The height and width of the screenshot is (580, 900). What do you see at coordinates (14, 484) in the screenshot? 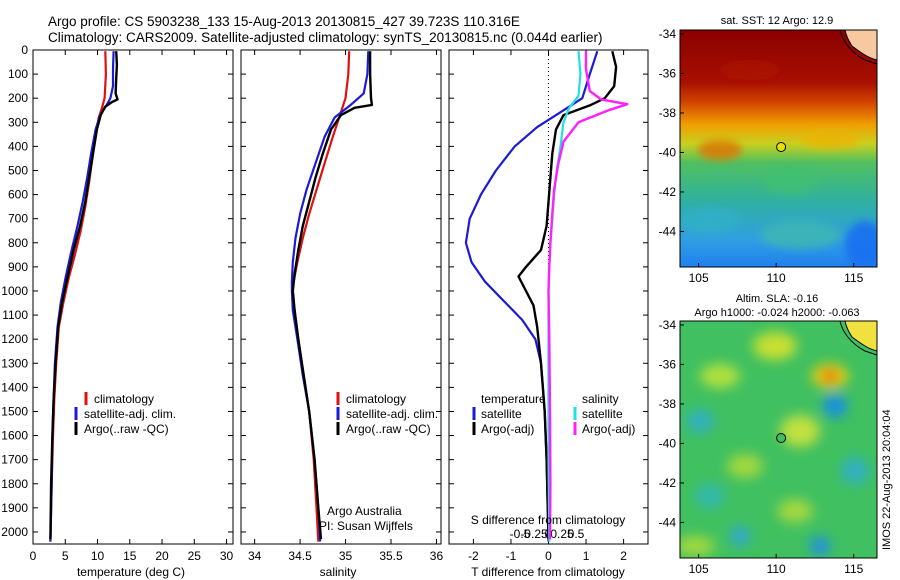
I see `y-tick-label: 1800` at bounding box center [14, 484].